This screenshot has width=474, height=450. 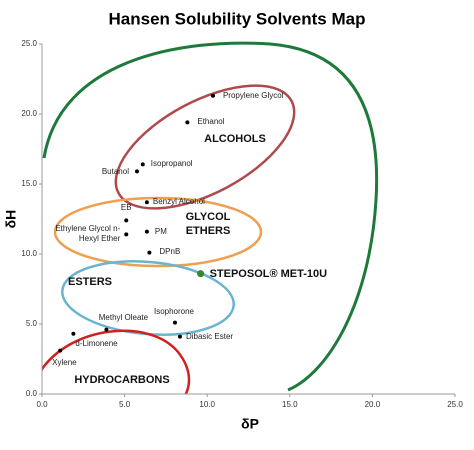 What do you see at coordinates (42, 404) in the screenshot?
I see `x-tick-label: 0.0` at bounding box center [42, 404].